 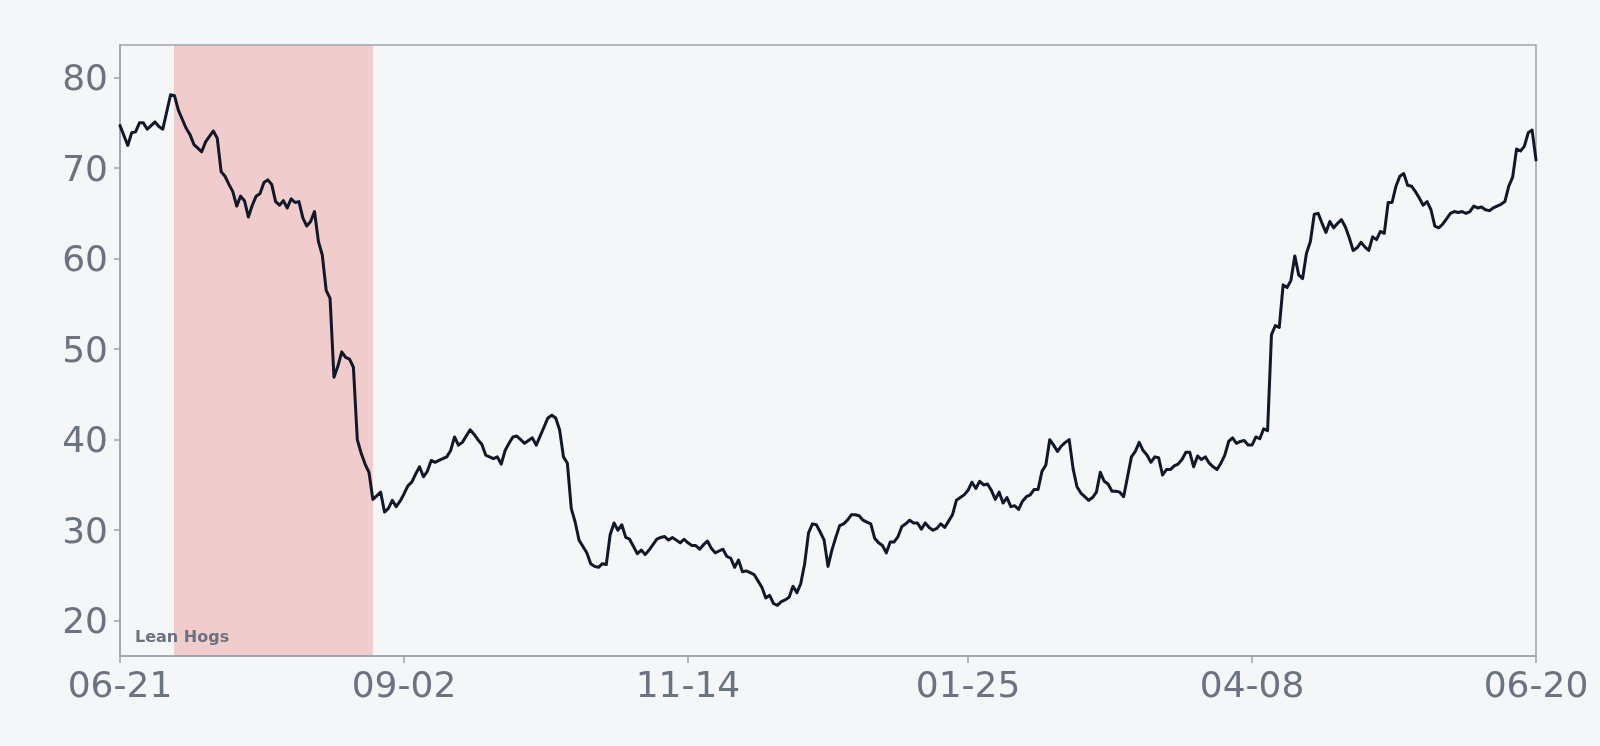 What do you see at coordinates (85, 168) in the screenshot?
I see `y-tick-label: 70` at bounding box center [85, 168].